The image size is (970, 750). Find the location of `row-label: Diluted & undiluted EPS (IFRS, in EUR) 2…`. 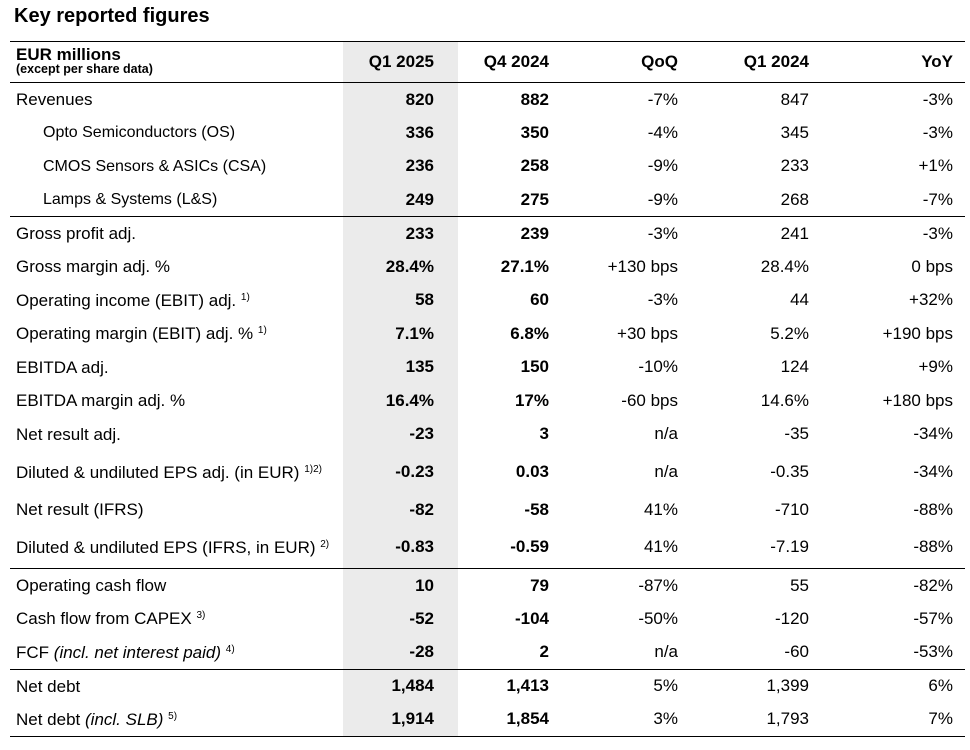

row-label: Diluted & undiluted EPS (IFRS, in EUR) 2… is located at coordinates (176, 548).